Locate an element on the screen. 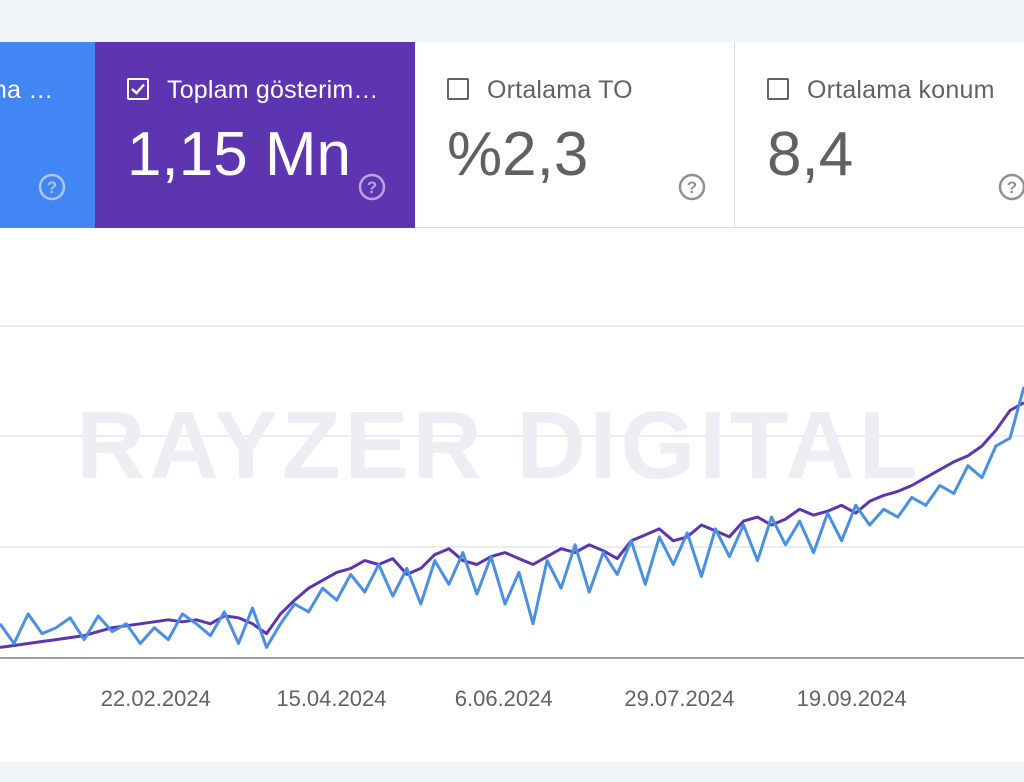  metric-value-position: 8,4 is located at coordinates (810, 154).